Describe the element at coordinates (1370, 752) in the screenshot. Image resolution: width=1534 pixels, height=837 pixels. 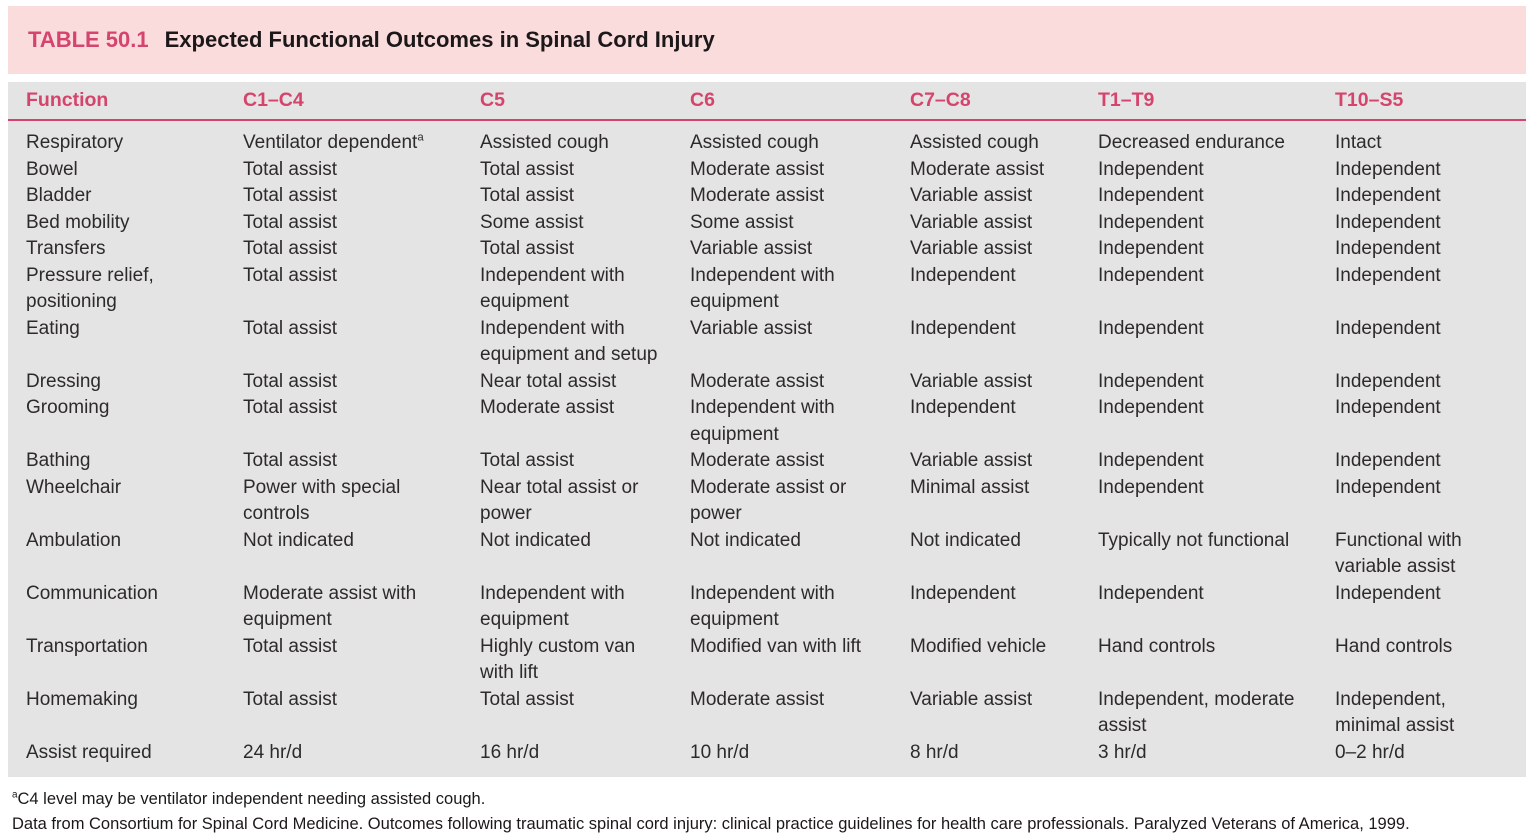
I see `table-cell: 0–2 hr/d` at that location.